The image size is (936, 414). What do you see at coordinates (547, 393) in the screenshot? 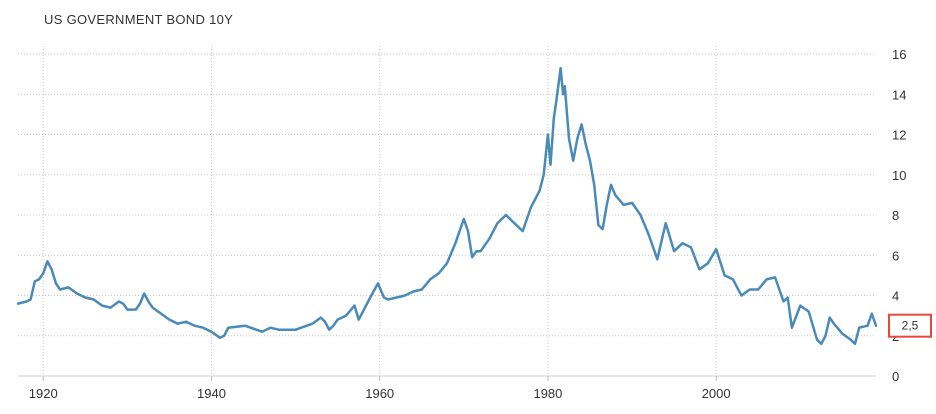
I see `x-tick-label: 1980` at bounding box center [547, 393].